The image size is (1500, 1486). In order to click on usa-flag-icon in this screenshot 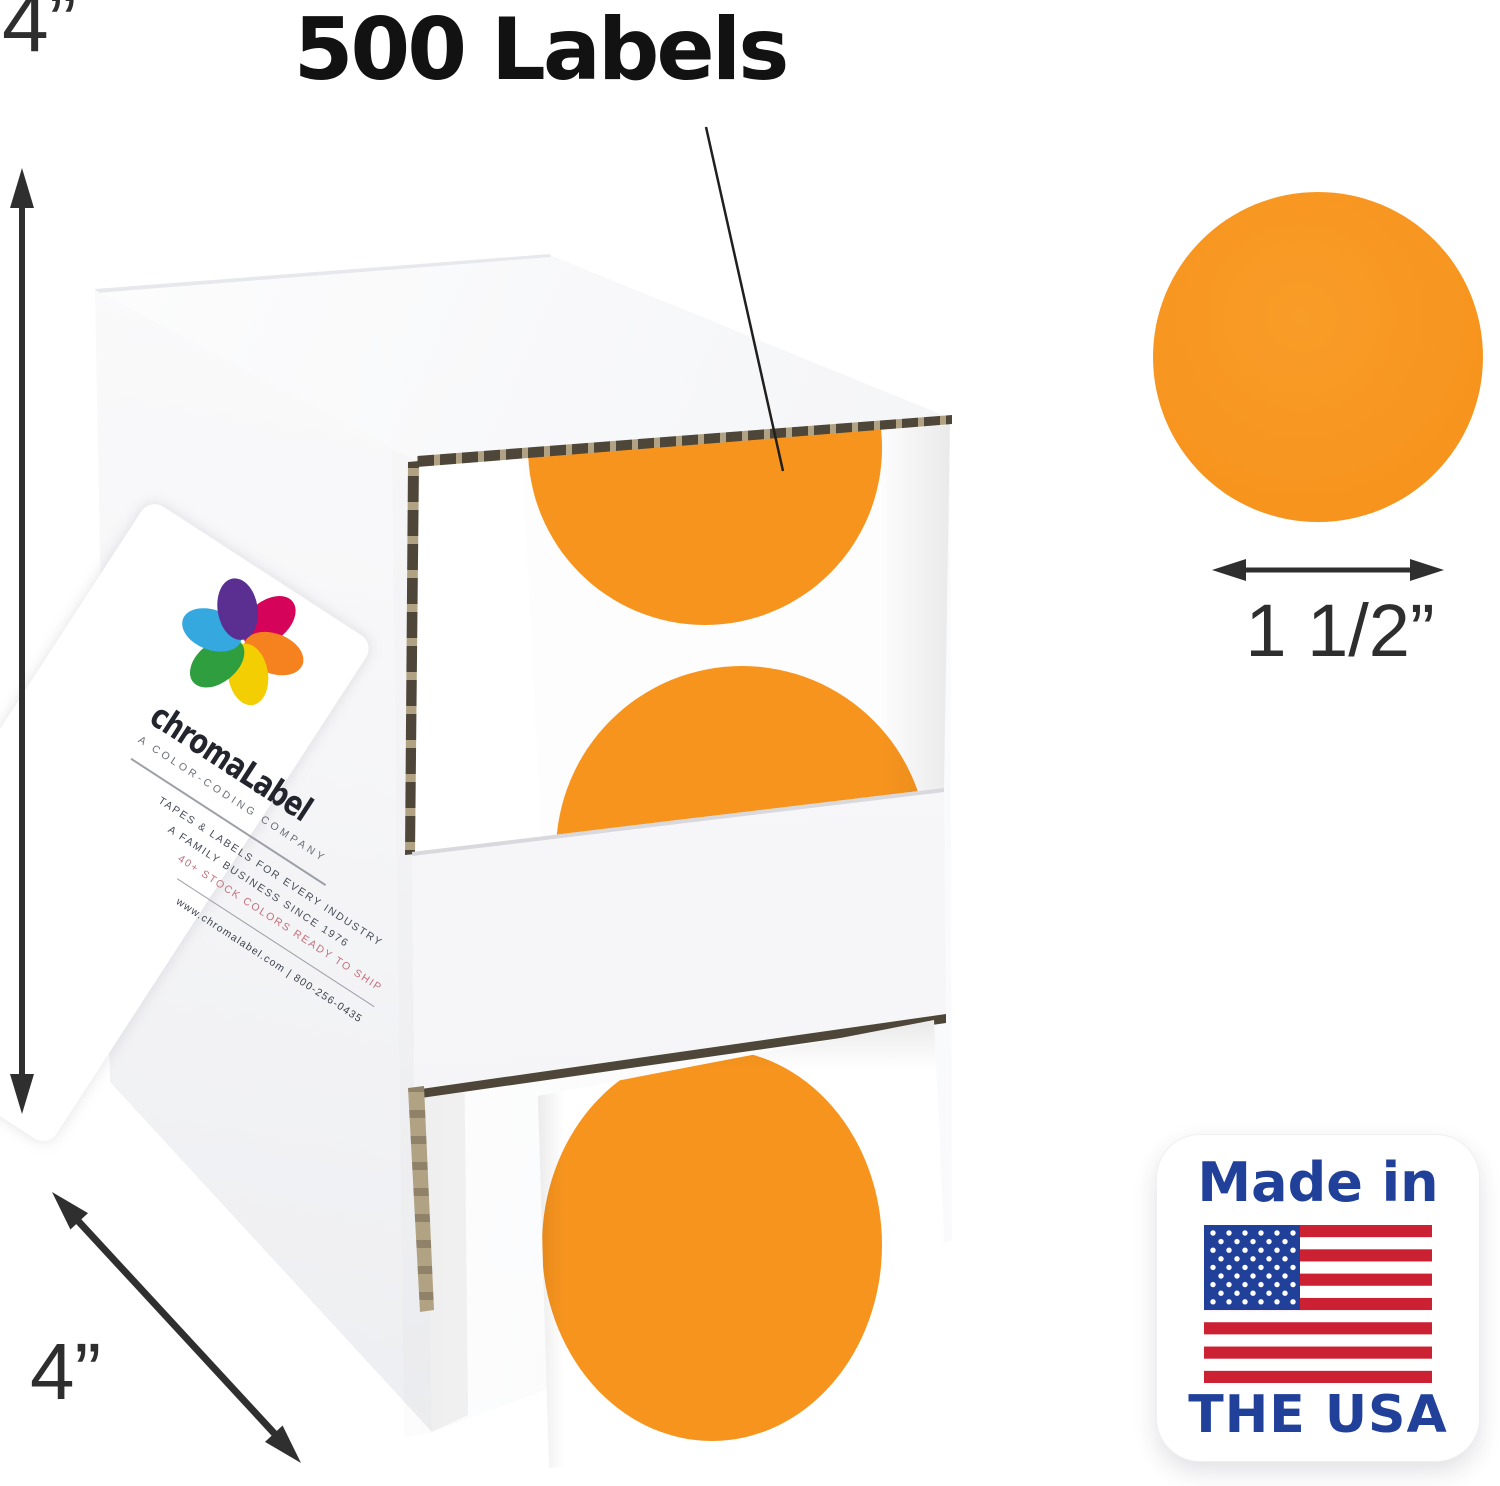, I will do `click(1318, 1304)`.